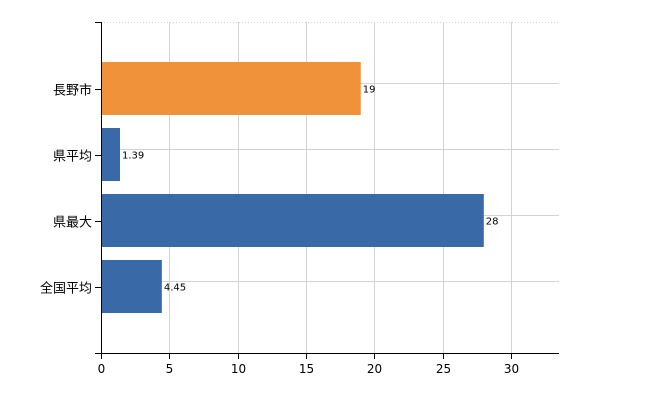 This screenshot has height=404, width=650. Describe the element at coordinates (369, 90) in the screenshot. I see `bar-value-label: 19` at that location.